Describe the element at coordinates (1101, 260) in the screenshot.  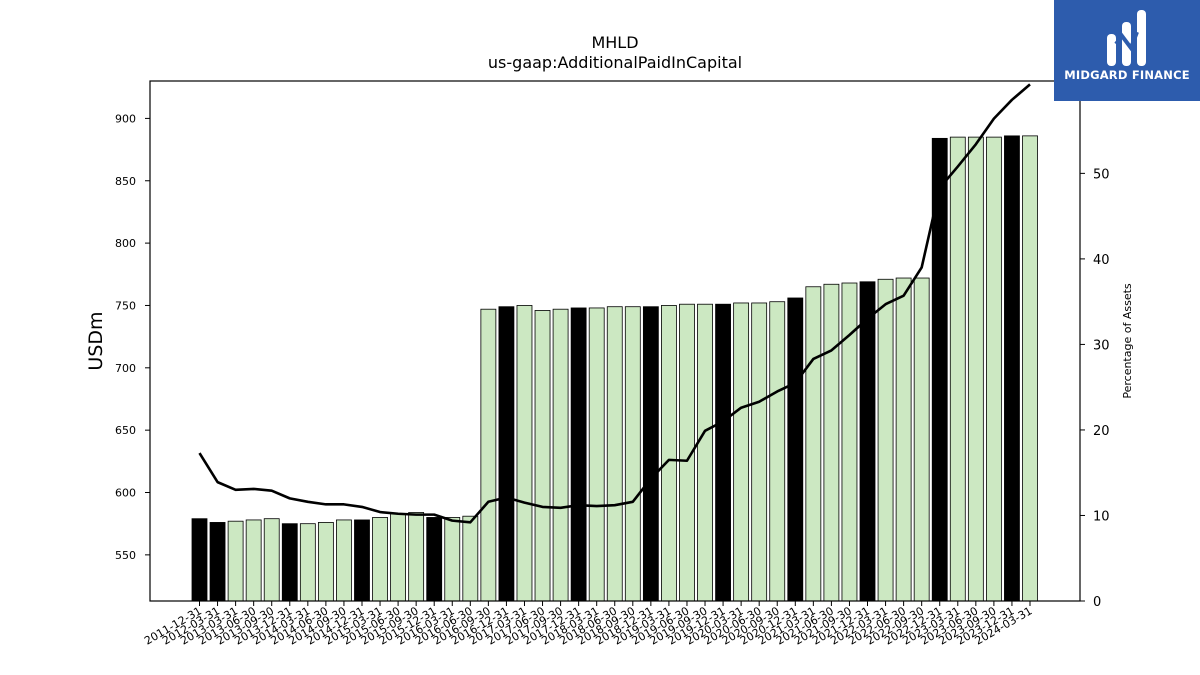
I see `y2-tick-label: 40` at that location.